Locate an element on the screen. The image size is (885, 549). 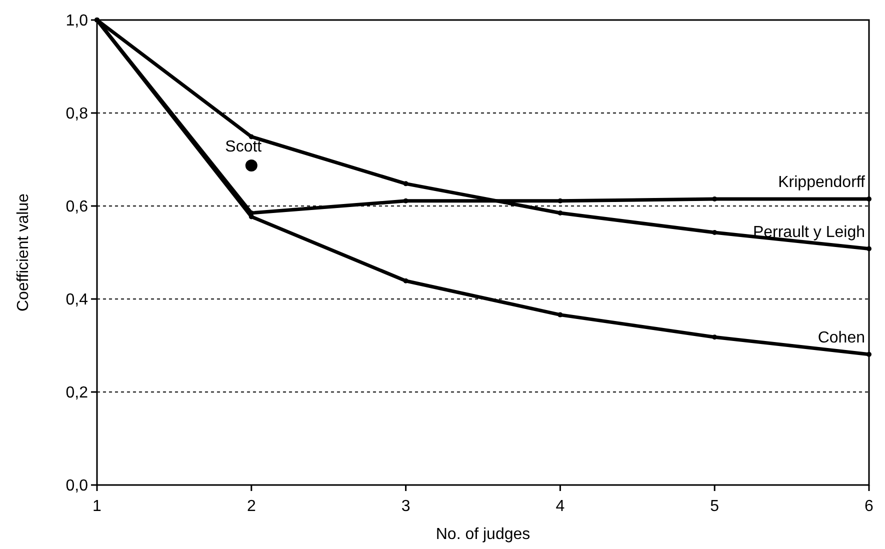
x-tick-label: 4 is located at coordinates (560, 506).